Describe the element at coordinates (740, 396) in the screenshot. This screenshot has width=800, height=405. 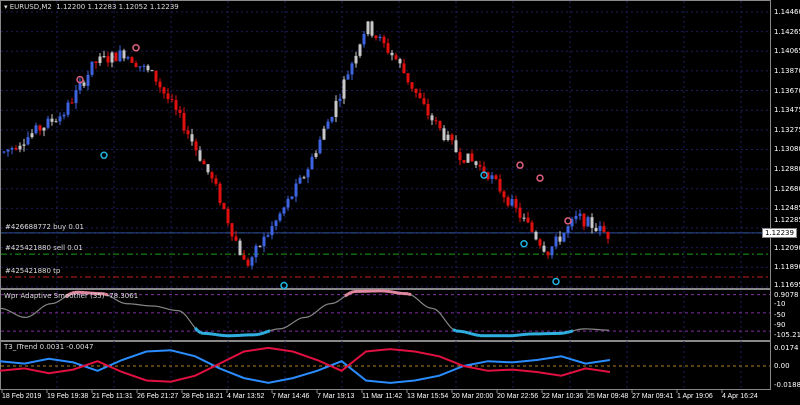
I see `time-axis-label: 4 Apr 16:24` at that location.